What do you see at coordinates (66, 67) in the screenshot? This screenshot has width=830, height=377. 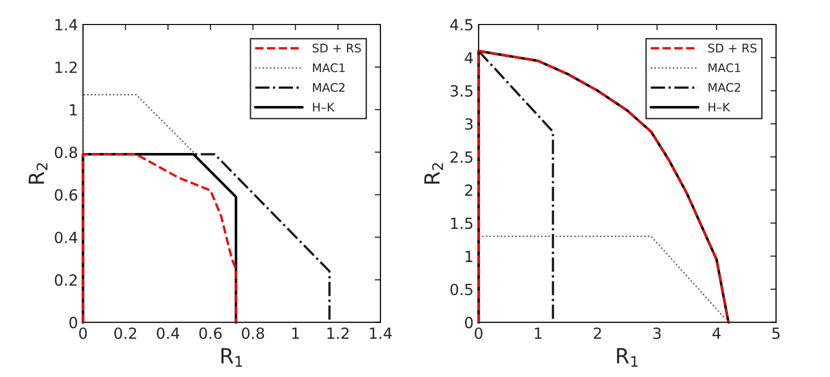 I see `y-tick-label: 1.2` at bounding box center [66, 67].